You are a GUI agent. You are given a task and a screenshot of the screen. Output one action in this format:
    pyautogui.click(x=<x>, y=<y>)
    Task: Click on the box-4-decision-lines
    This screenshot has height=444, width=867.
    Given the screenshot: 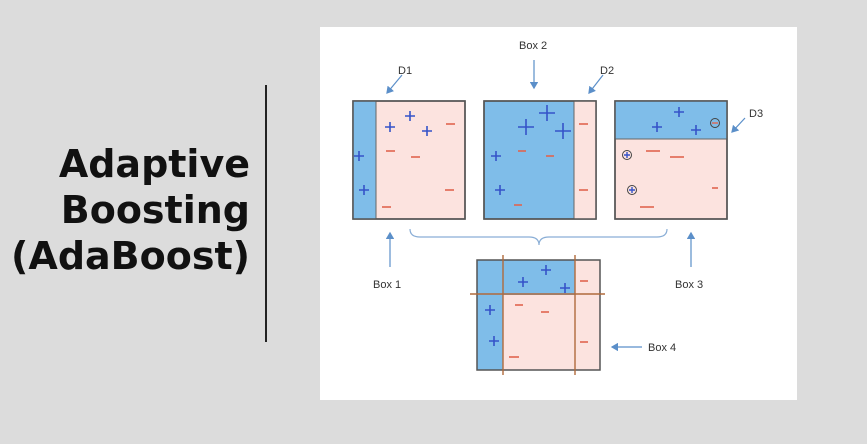 What is the action you would take?
    pyautogui.click(x=537, y=315)
    